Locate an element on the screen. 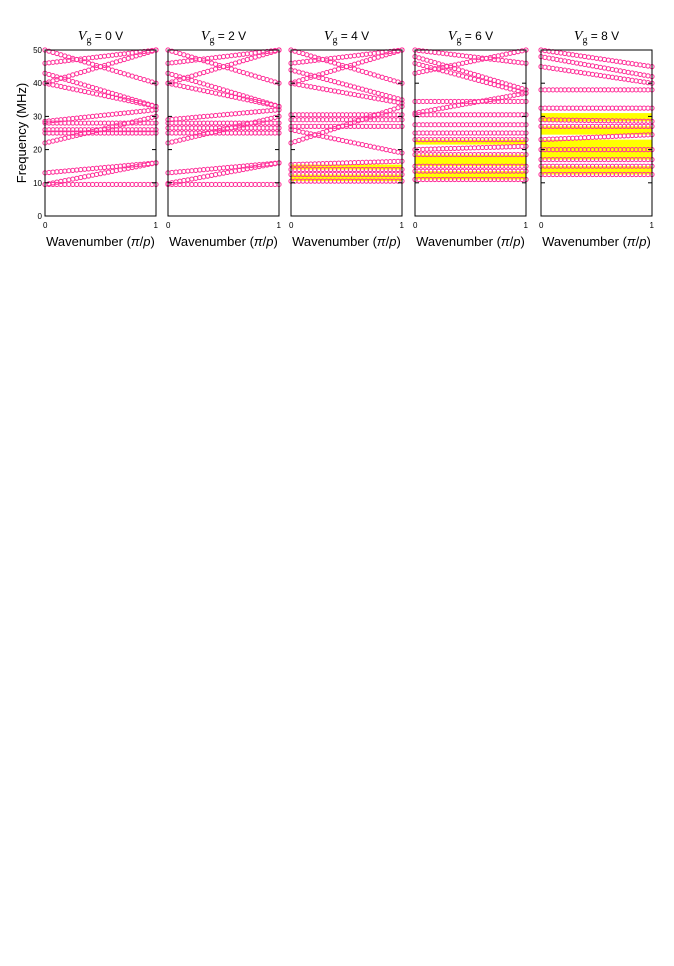 Image resolution: width=674 pixels, height=966 pixels. panel-title: Vg = 6 V is located at coordinates (470, 37).